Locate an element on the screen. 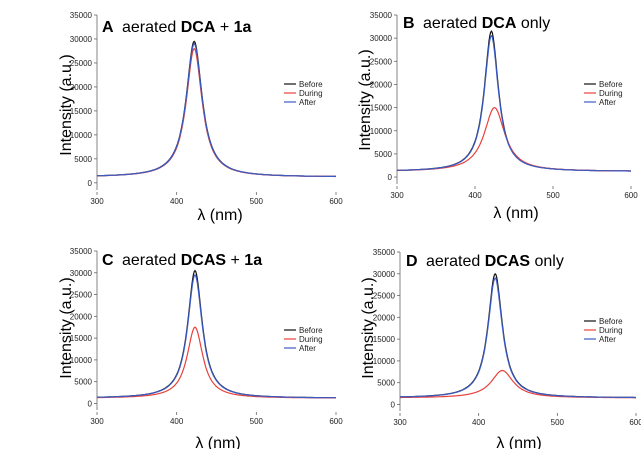 Image resolution: width=641 pixels, height=449 pixels. title-part: DCA is located at coordinates (198, 27).